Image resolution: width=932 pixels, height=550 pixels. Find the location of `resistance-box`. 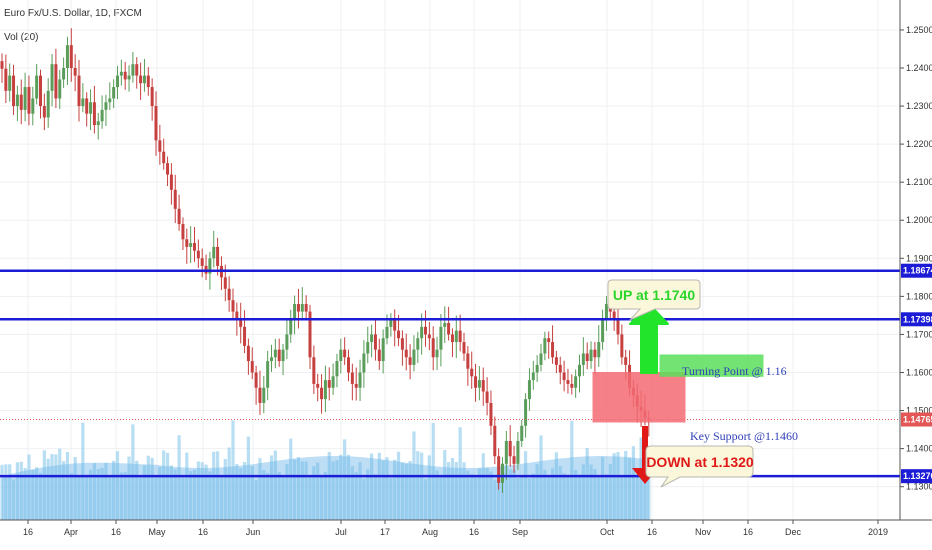

resistance-box is located at coordinates (639, 397).